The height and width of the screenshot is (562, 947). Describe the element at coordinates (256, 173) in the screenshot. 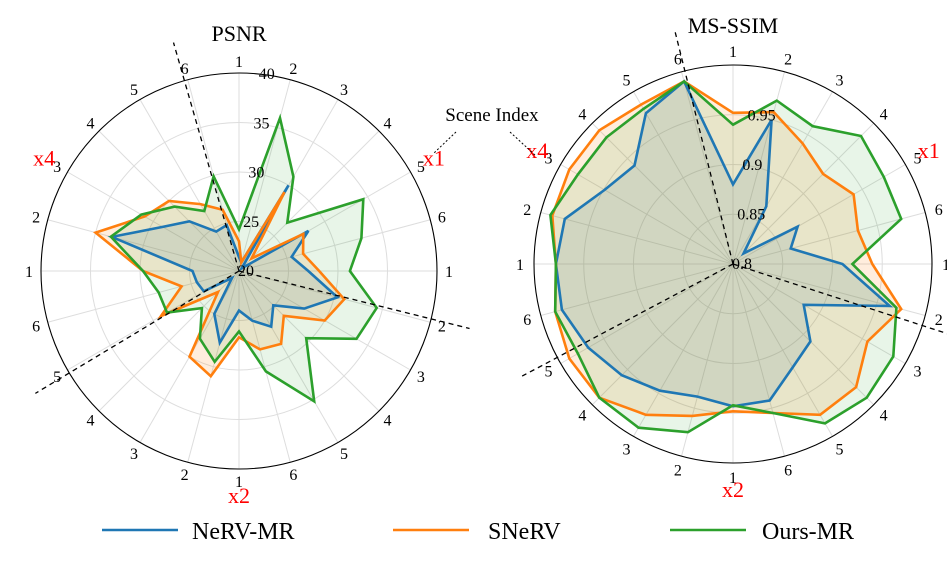

I see `radial-tick-label: 30` at that location.